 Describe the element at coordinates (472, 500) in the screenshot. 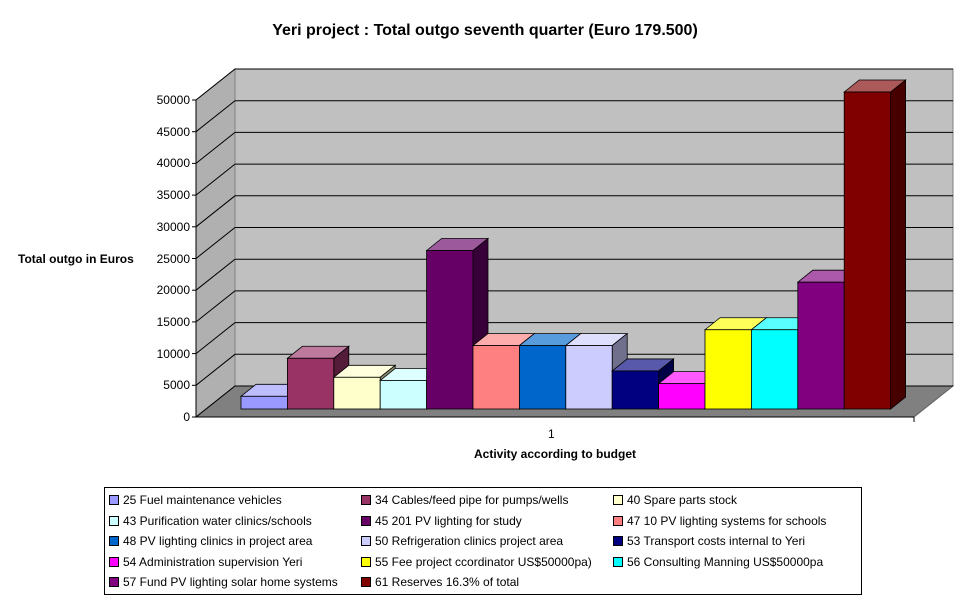

I see `legend-label: 34 Cables/feed pipe for pumps/wells` at that location.